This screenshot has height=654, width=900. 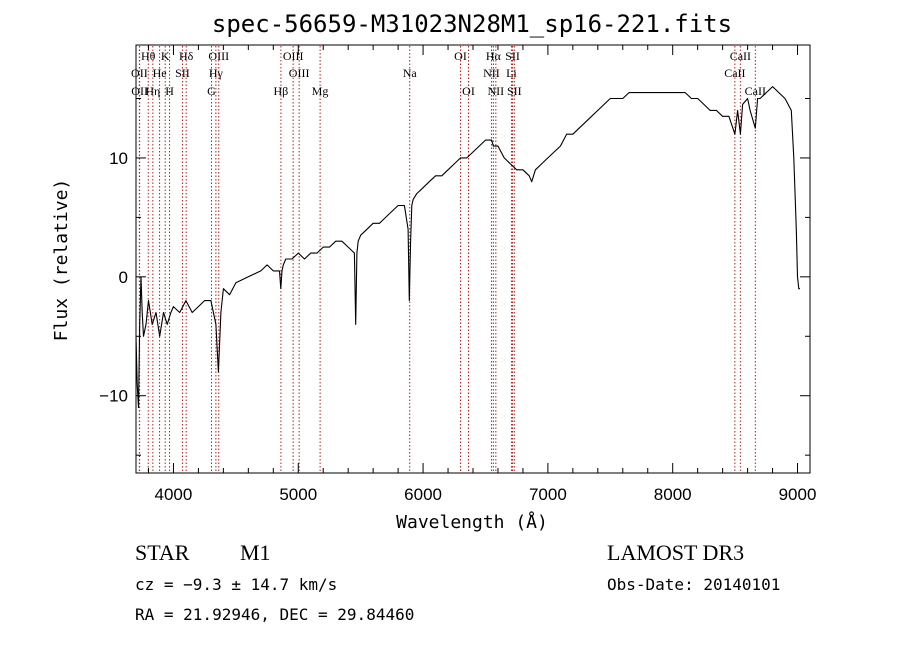 I want to click on redshift-velocity: cz = −9.3 ± 14.7 km/s, so click(x=236, y=584).